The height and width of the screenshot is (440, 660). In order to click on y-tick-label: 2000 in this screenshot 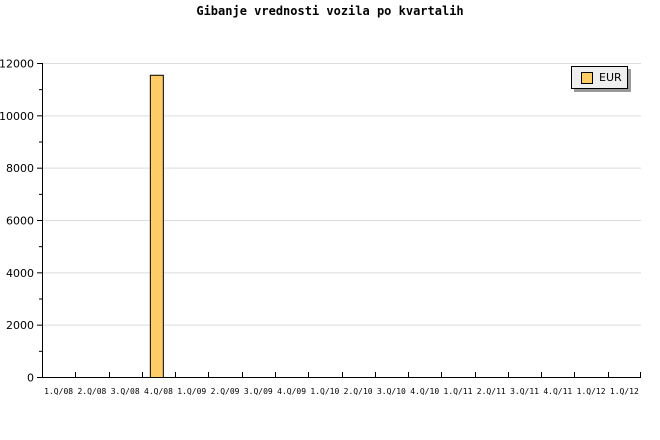, I will do `click(20, 325)`.